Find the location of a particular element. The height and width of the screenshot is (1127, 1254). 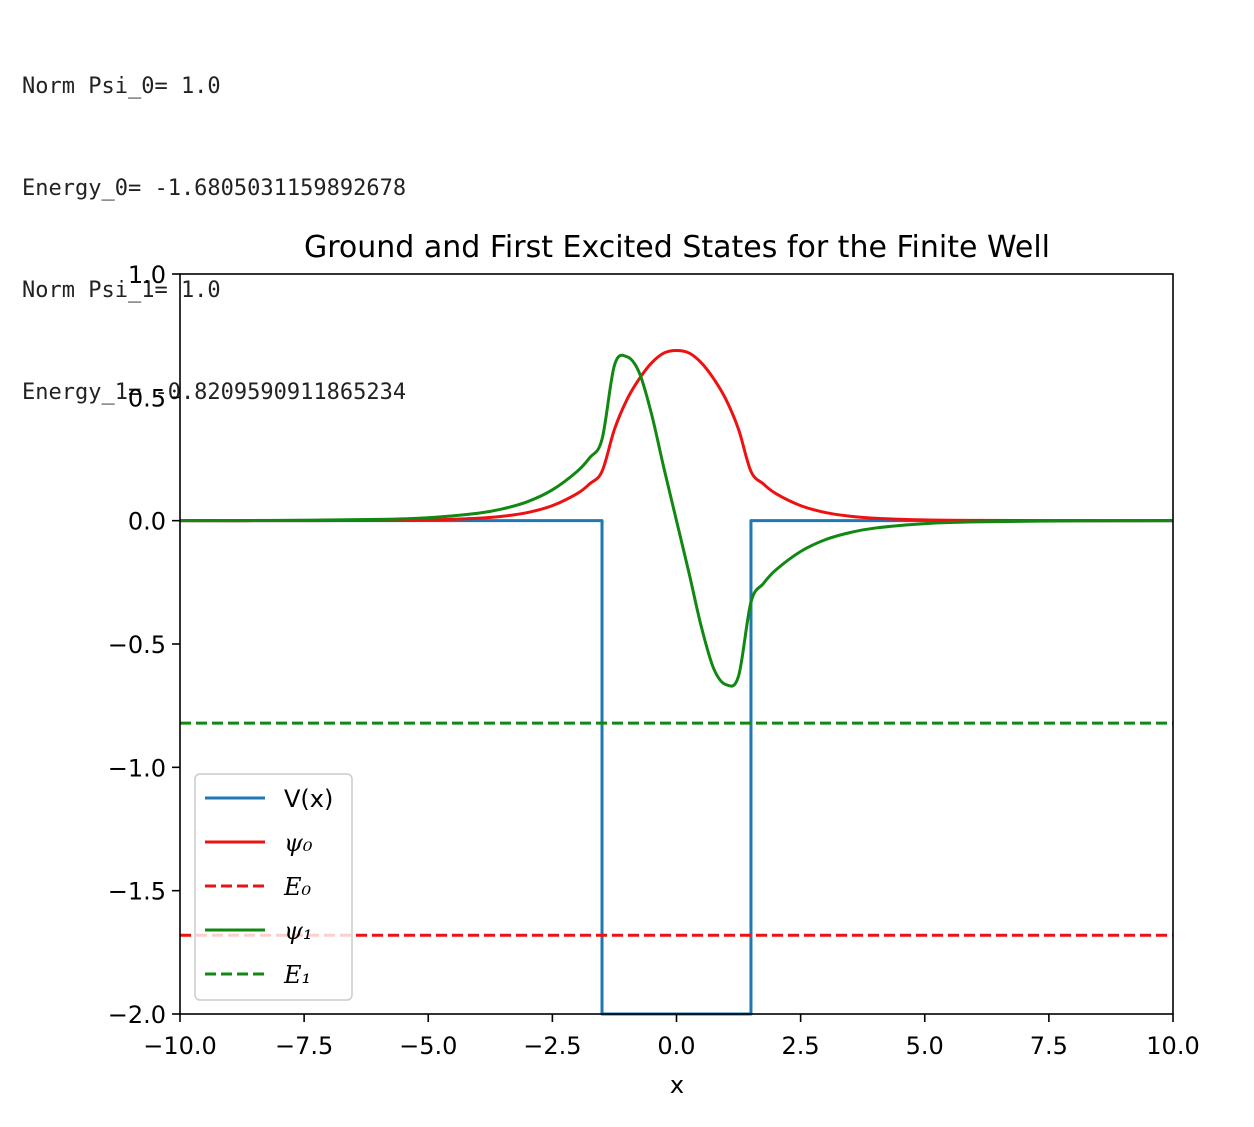

x-tick-label: 5.0 is located at coordinates (925, 1046).